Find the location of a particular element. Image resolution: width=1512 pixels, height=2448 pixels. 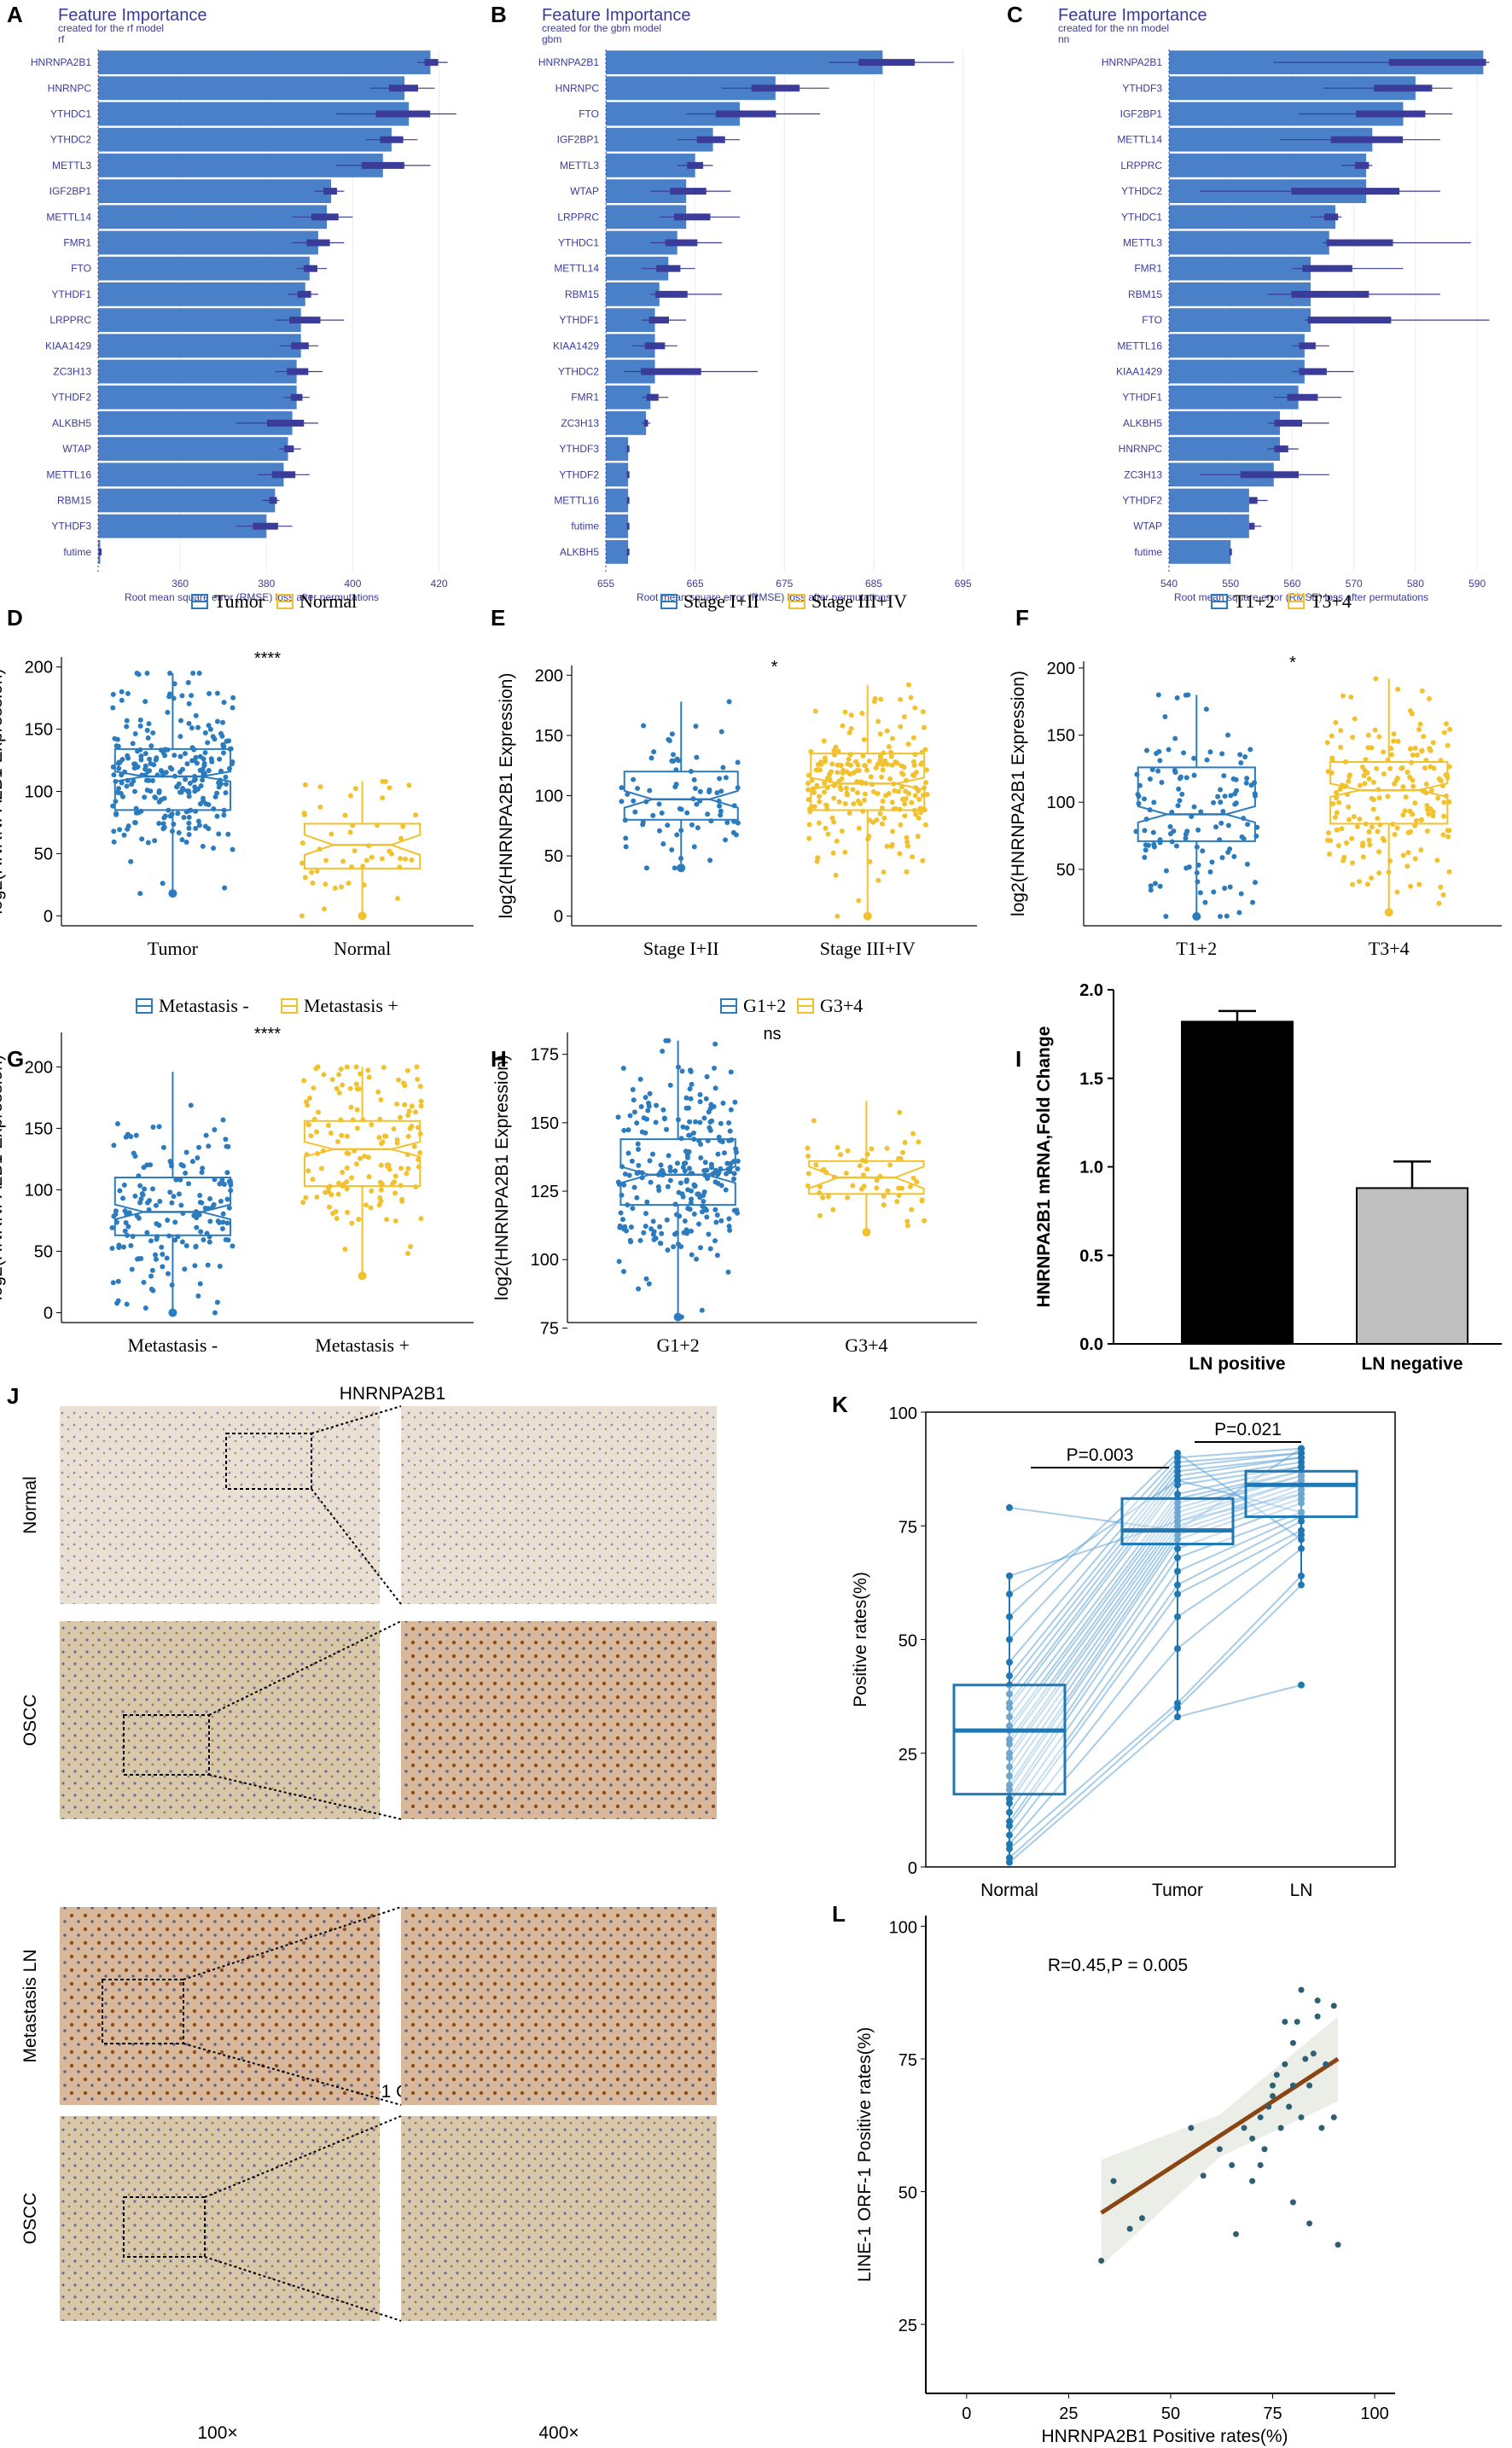

x-tick-label: 0 is located at coordinates (966, 2413).